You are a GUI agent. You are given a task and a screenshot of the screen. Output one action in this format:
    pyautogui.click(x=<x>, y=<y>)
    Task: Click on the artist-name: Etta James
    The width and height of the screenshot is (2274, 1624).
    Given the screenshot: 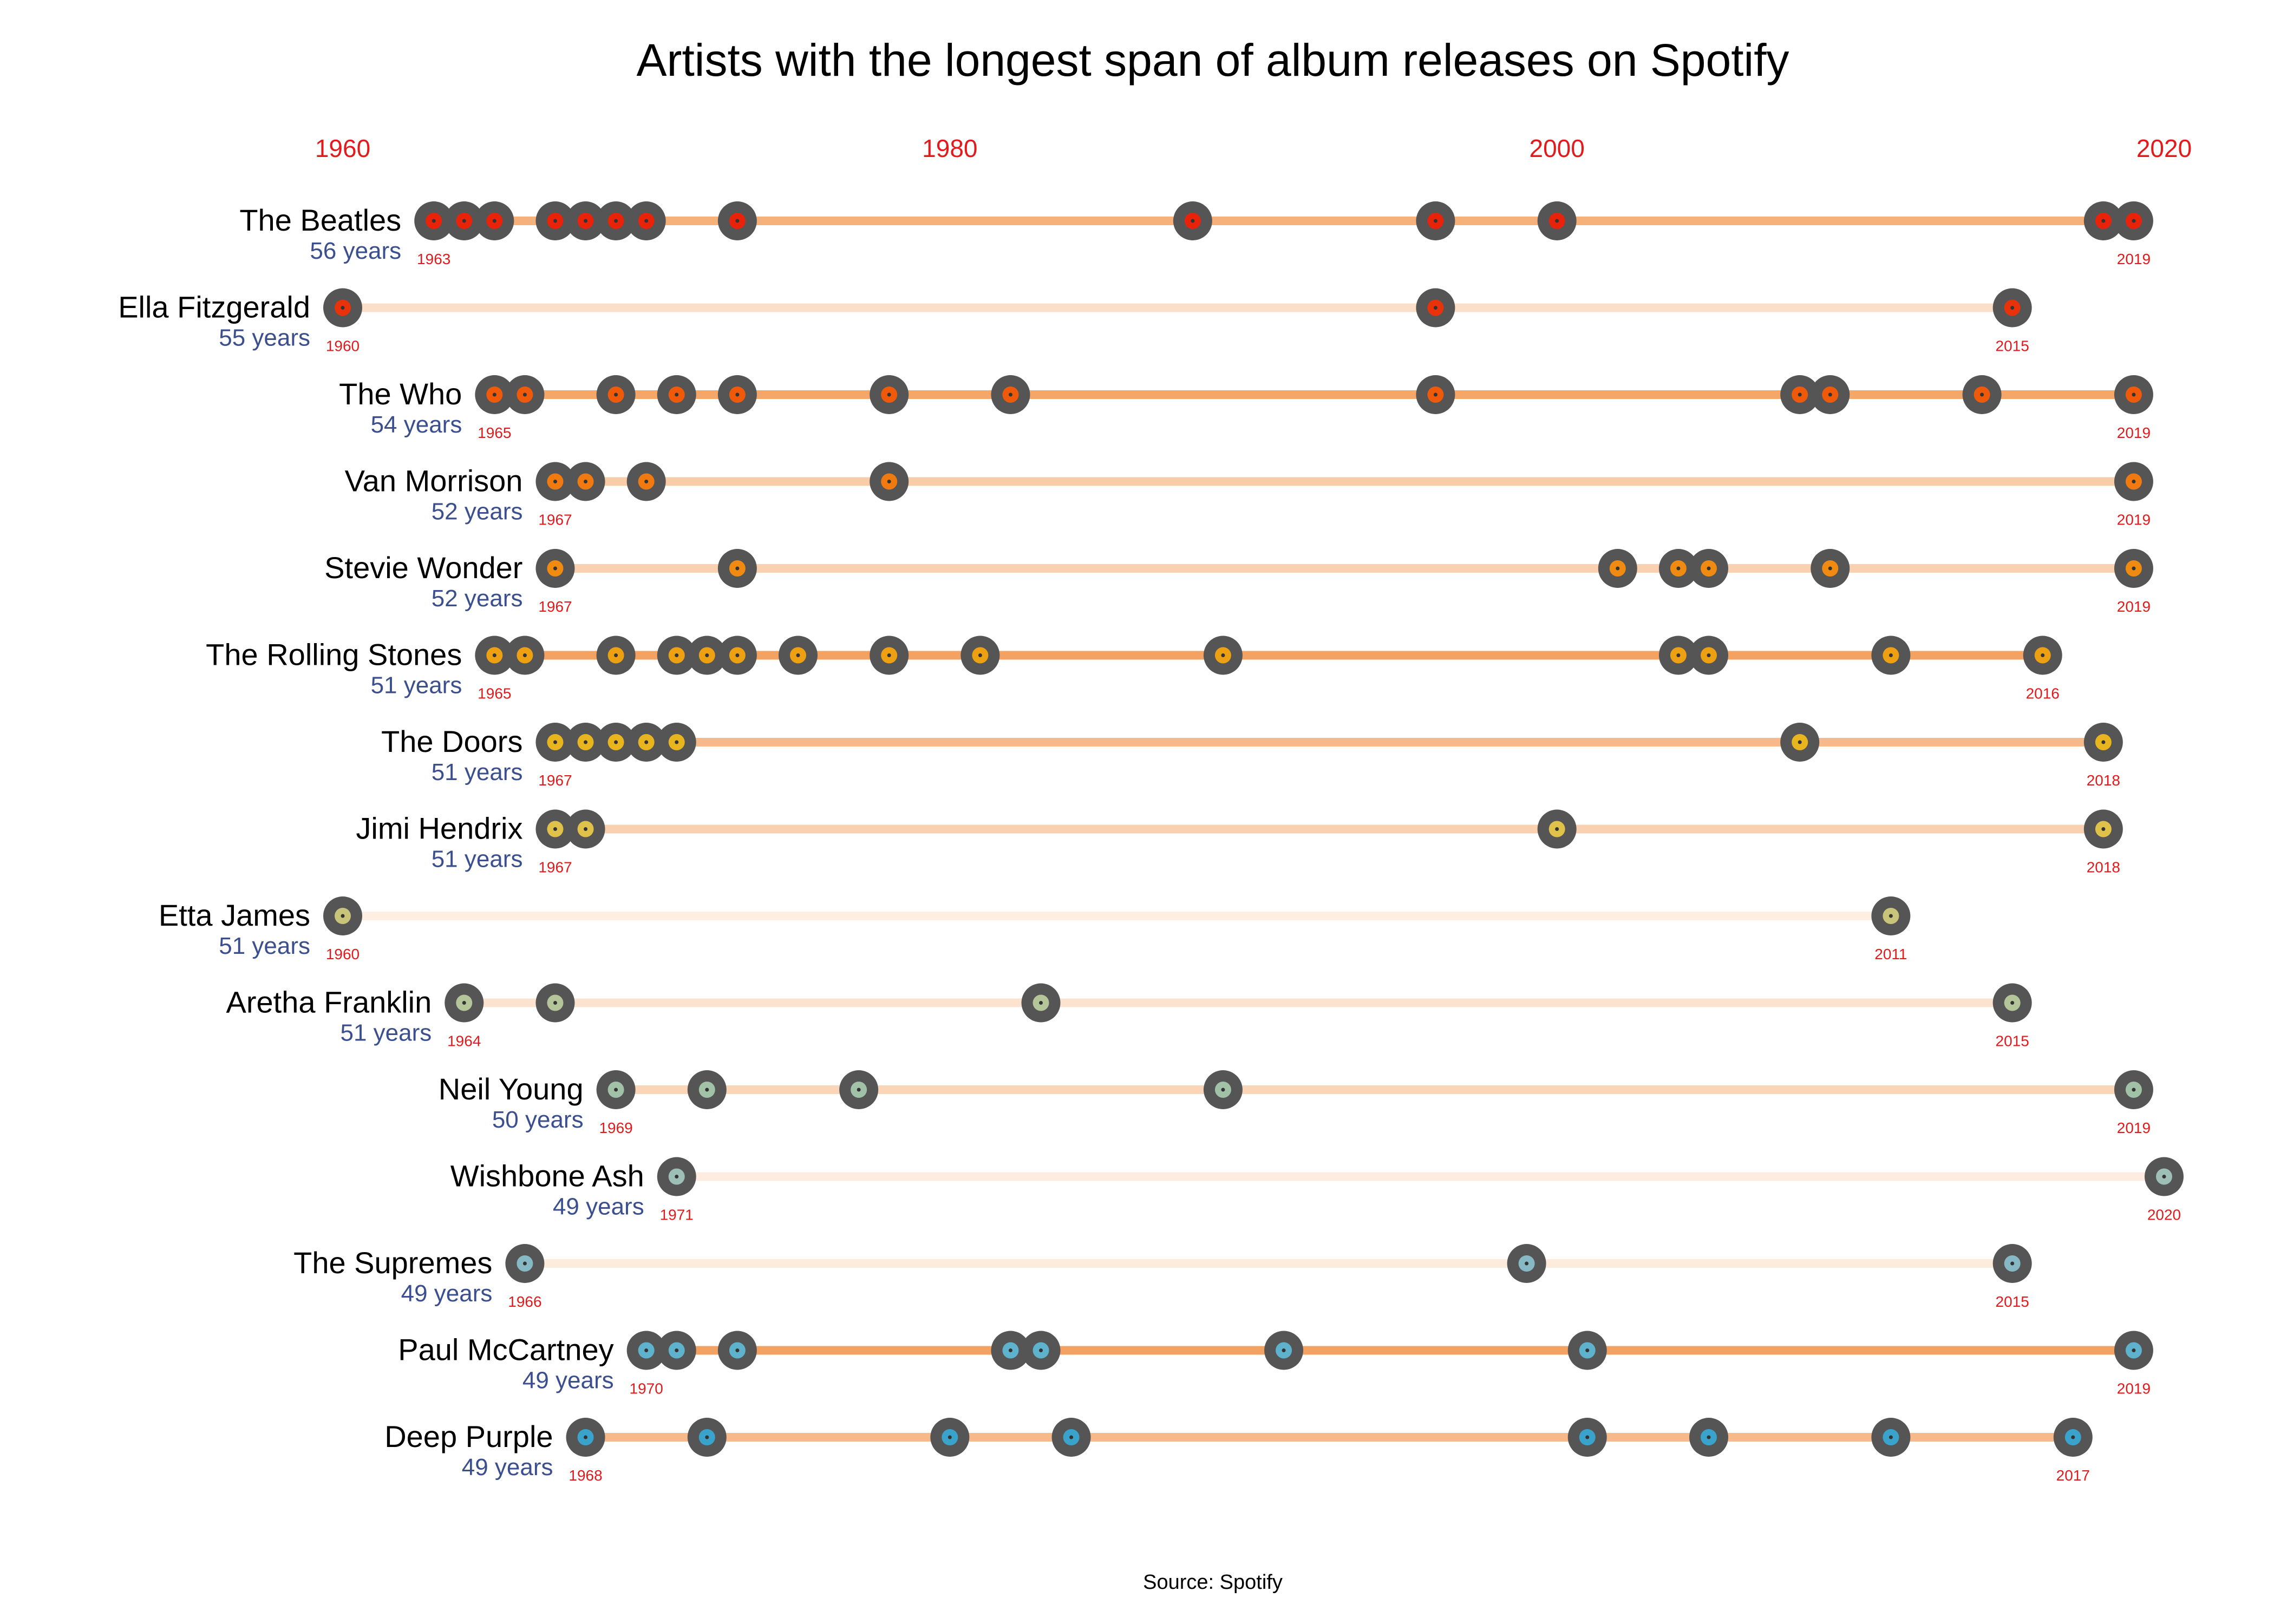 What is the action you would take?
    pyautogui.click(x=235, y=915)
    